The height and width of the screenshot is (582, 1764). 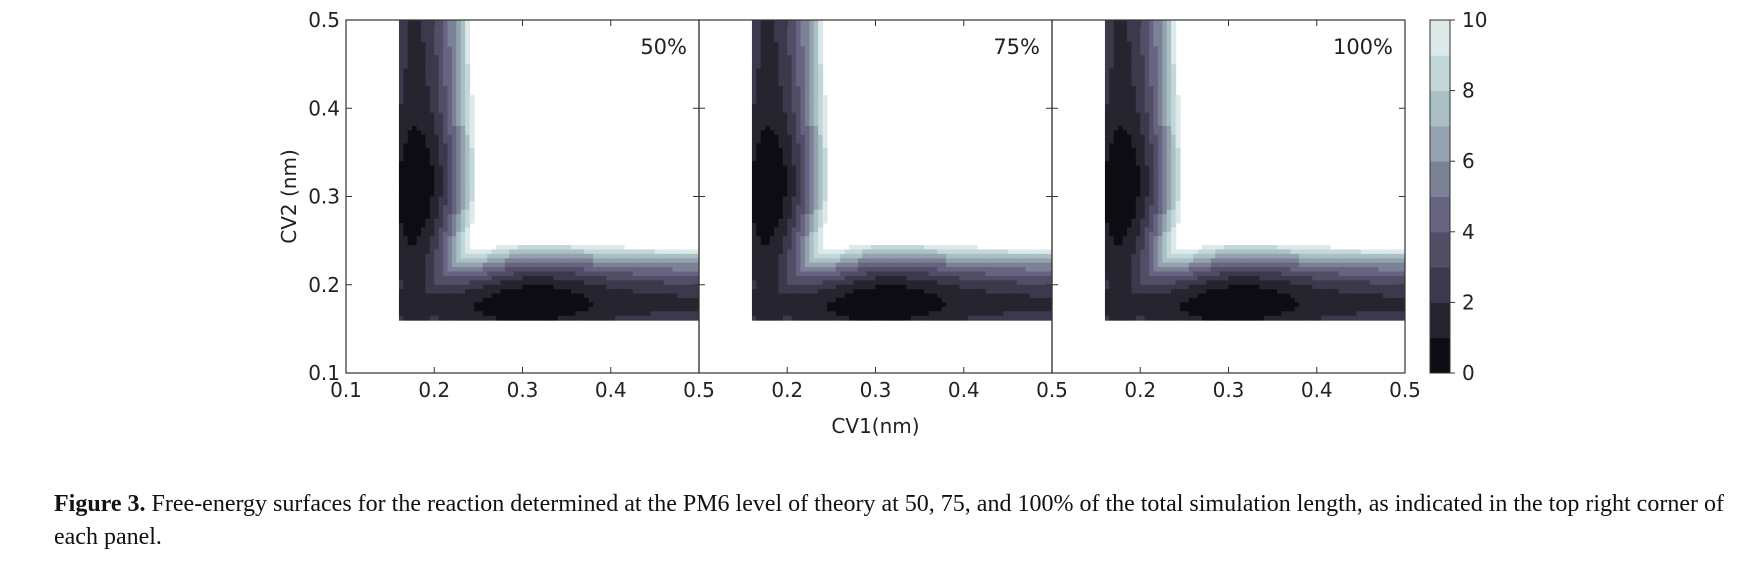 What do you see at coordinates (1468, 161) in the screenshot?
I see `colorbar-tick-label: 6` at bounding box center [1468, 161].